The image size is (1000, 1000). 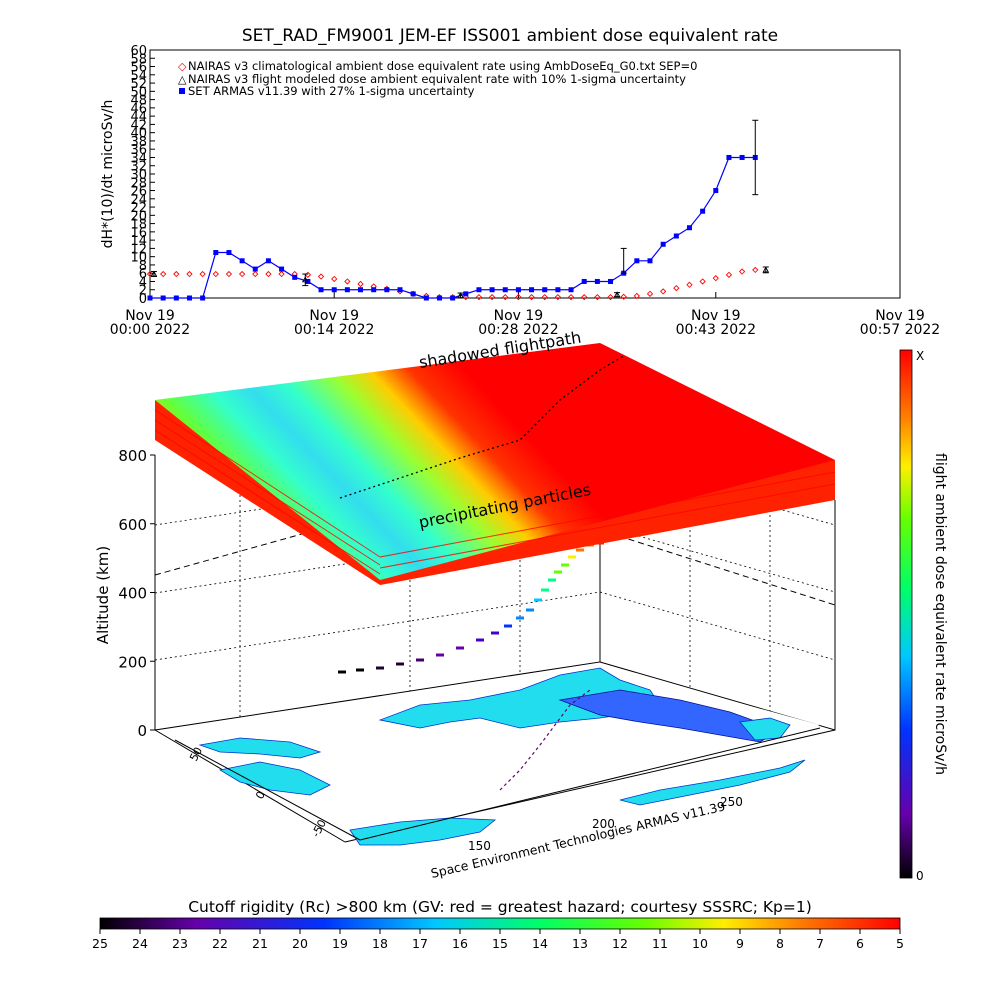 What do you see at coordinates (500, 923) in the screenshot?
I see `rigidity-colorbar-scale` at bounding box center [500, 923].